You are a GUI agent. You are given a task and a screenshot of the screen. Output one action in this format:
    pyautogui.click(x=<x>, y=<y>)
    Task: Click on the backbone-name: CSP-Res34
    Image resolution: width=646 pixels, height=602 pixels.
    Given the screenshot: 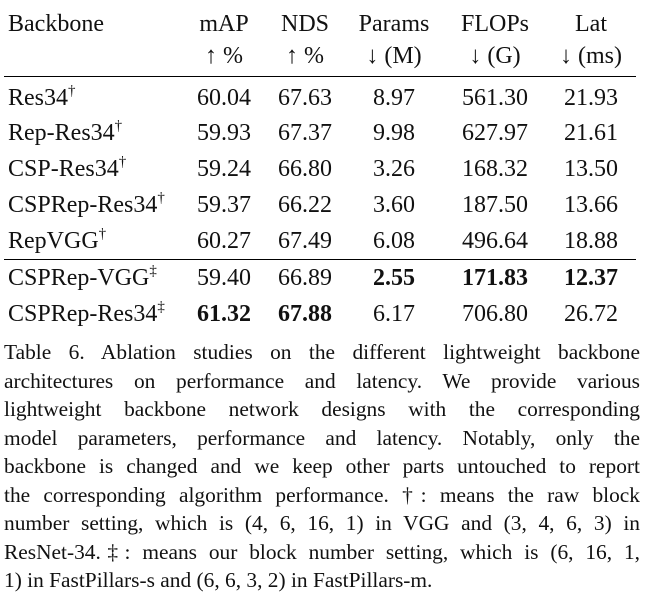 What is the action you would take?
    pyautogui.click(x=63, y=169)
    